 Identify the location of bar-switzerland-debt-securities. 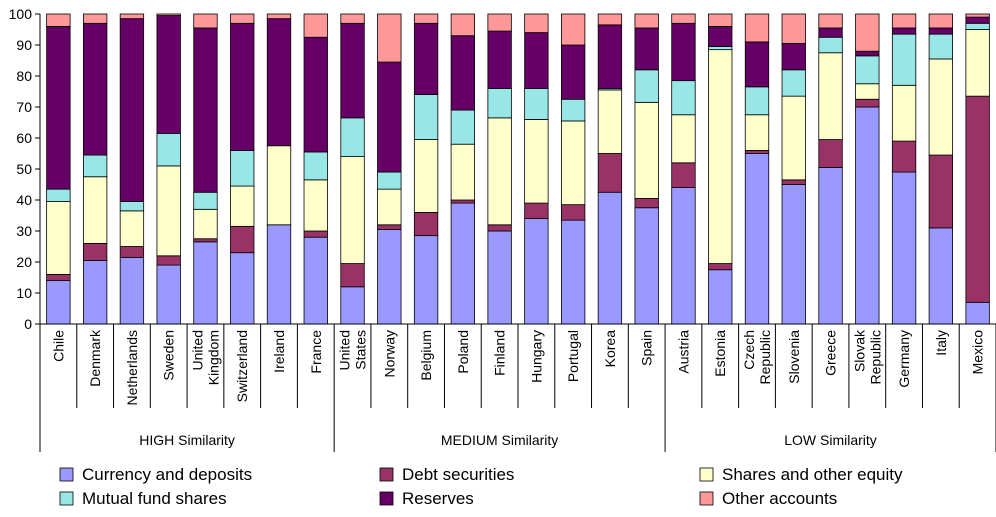
(242, 239).